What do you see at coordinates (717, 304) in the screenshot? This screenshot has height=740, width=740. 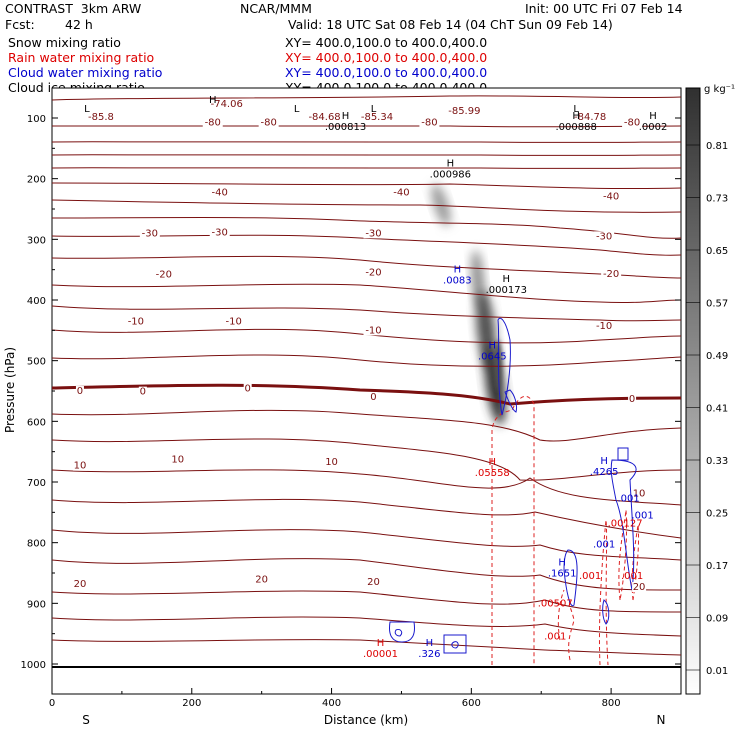 I see `colorbar-level-label: 0.57` at bounding box center [717, 304].